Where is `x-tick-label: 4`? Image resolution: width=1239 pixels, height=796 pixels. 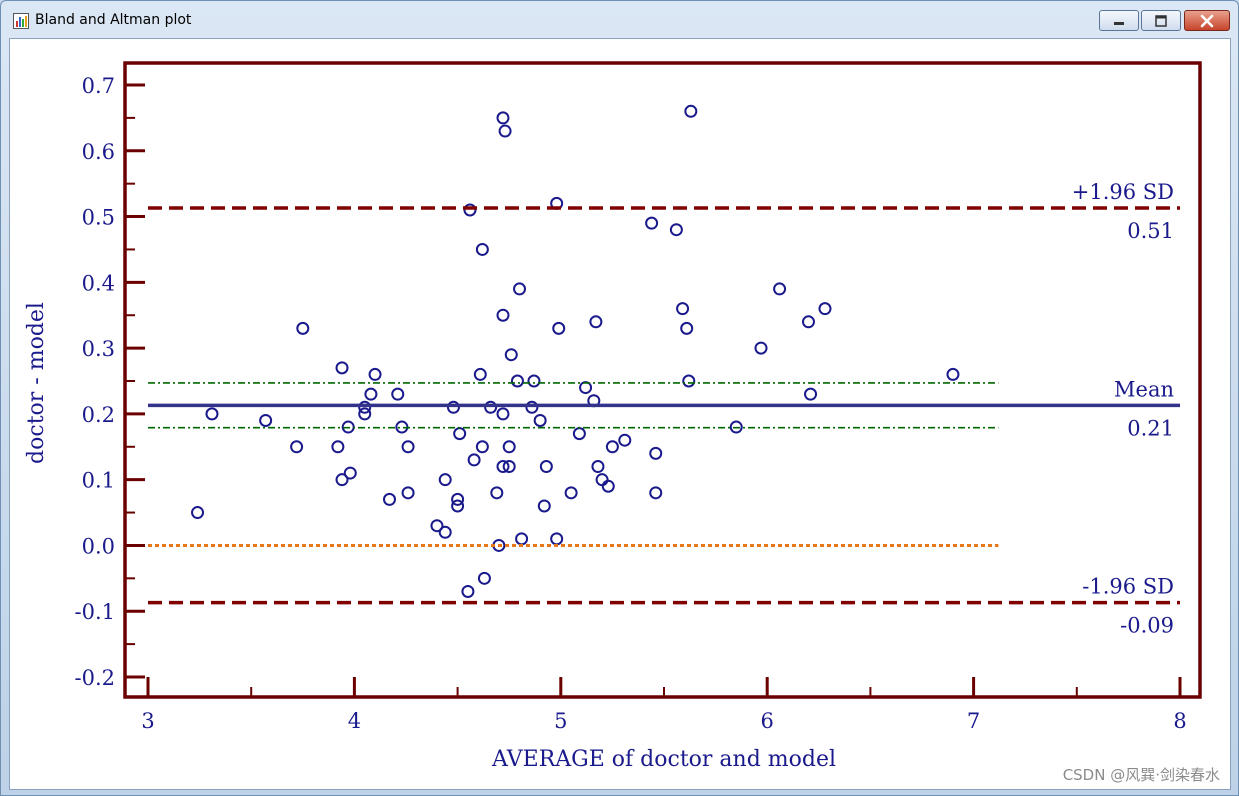 x-tick-label: 4 is located at coordinates (354, 721).